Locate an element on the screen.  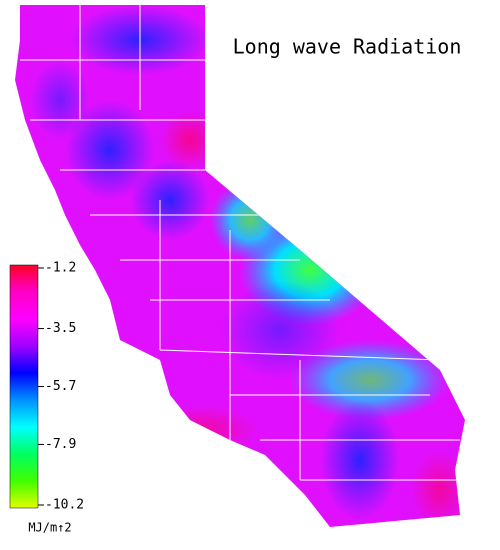
colorbar-tick-label: -1.2 is located at coordinates (60, 268).